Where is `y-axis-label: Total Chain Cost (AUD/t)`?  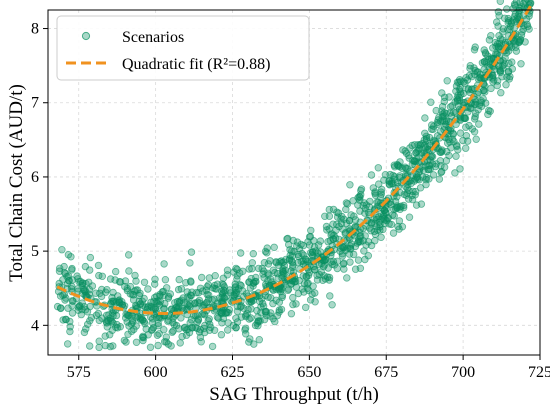
y-axis-label: Total Chain Cost (AUD/t) is located at coordinates (16, 183).